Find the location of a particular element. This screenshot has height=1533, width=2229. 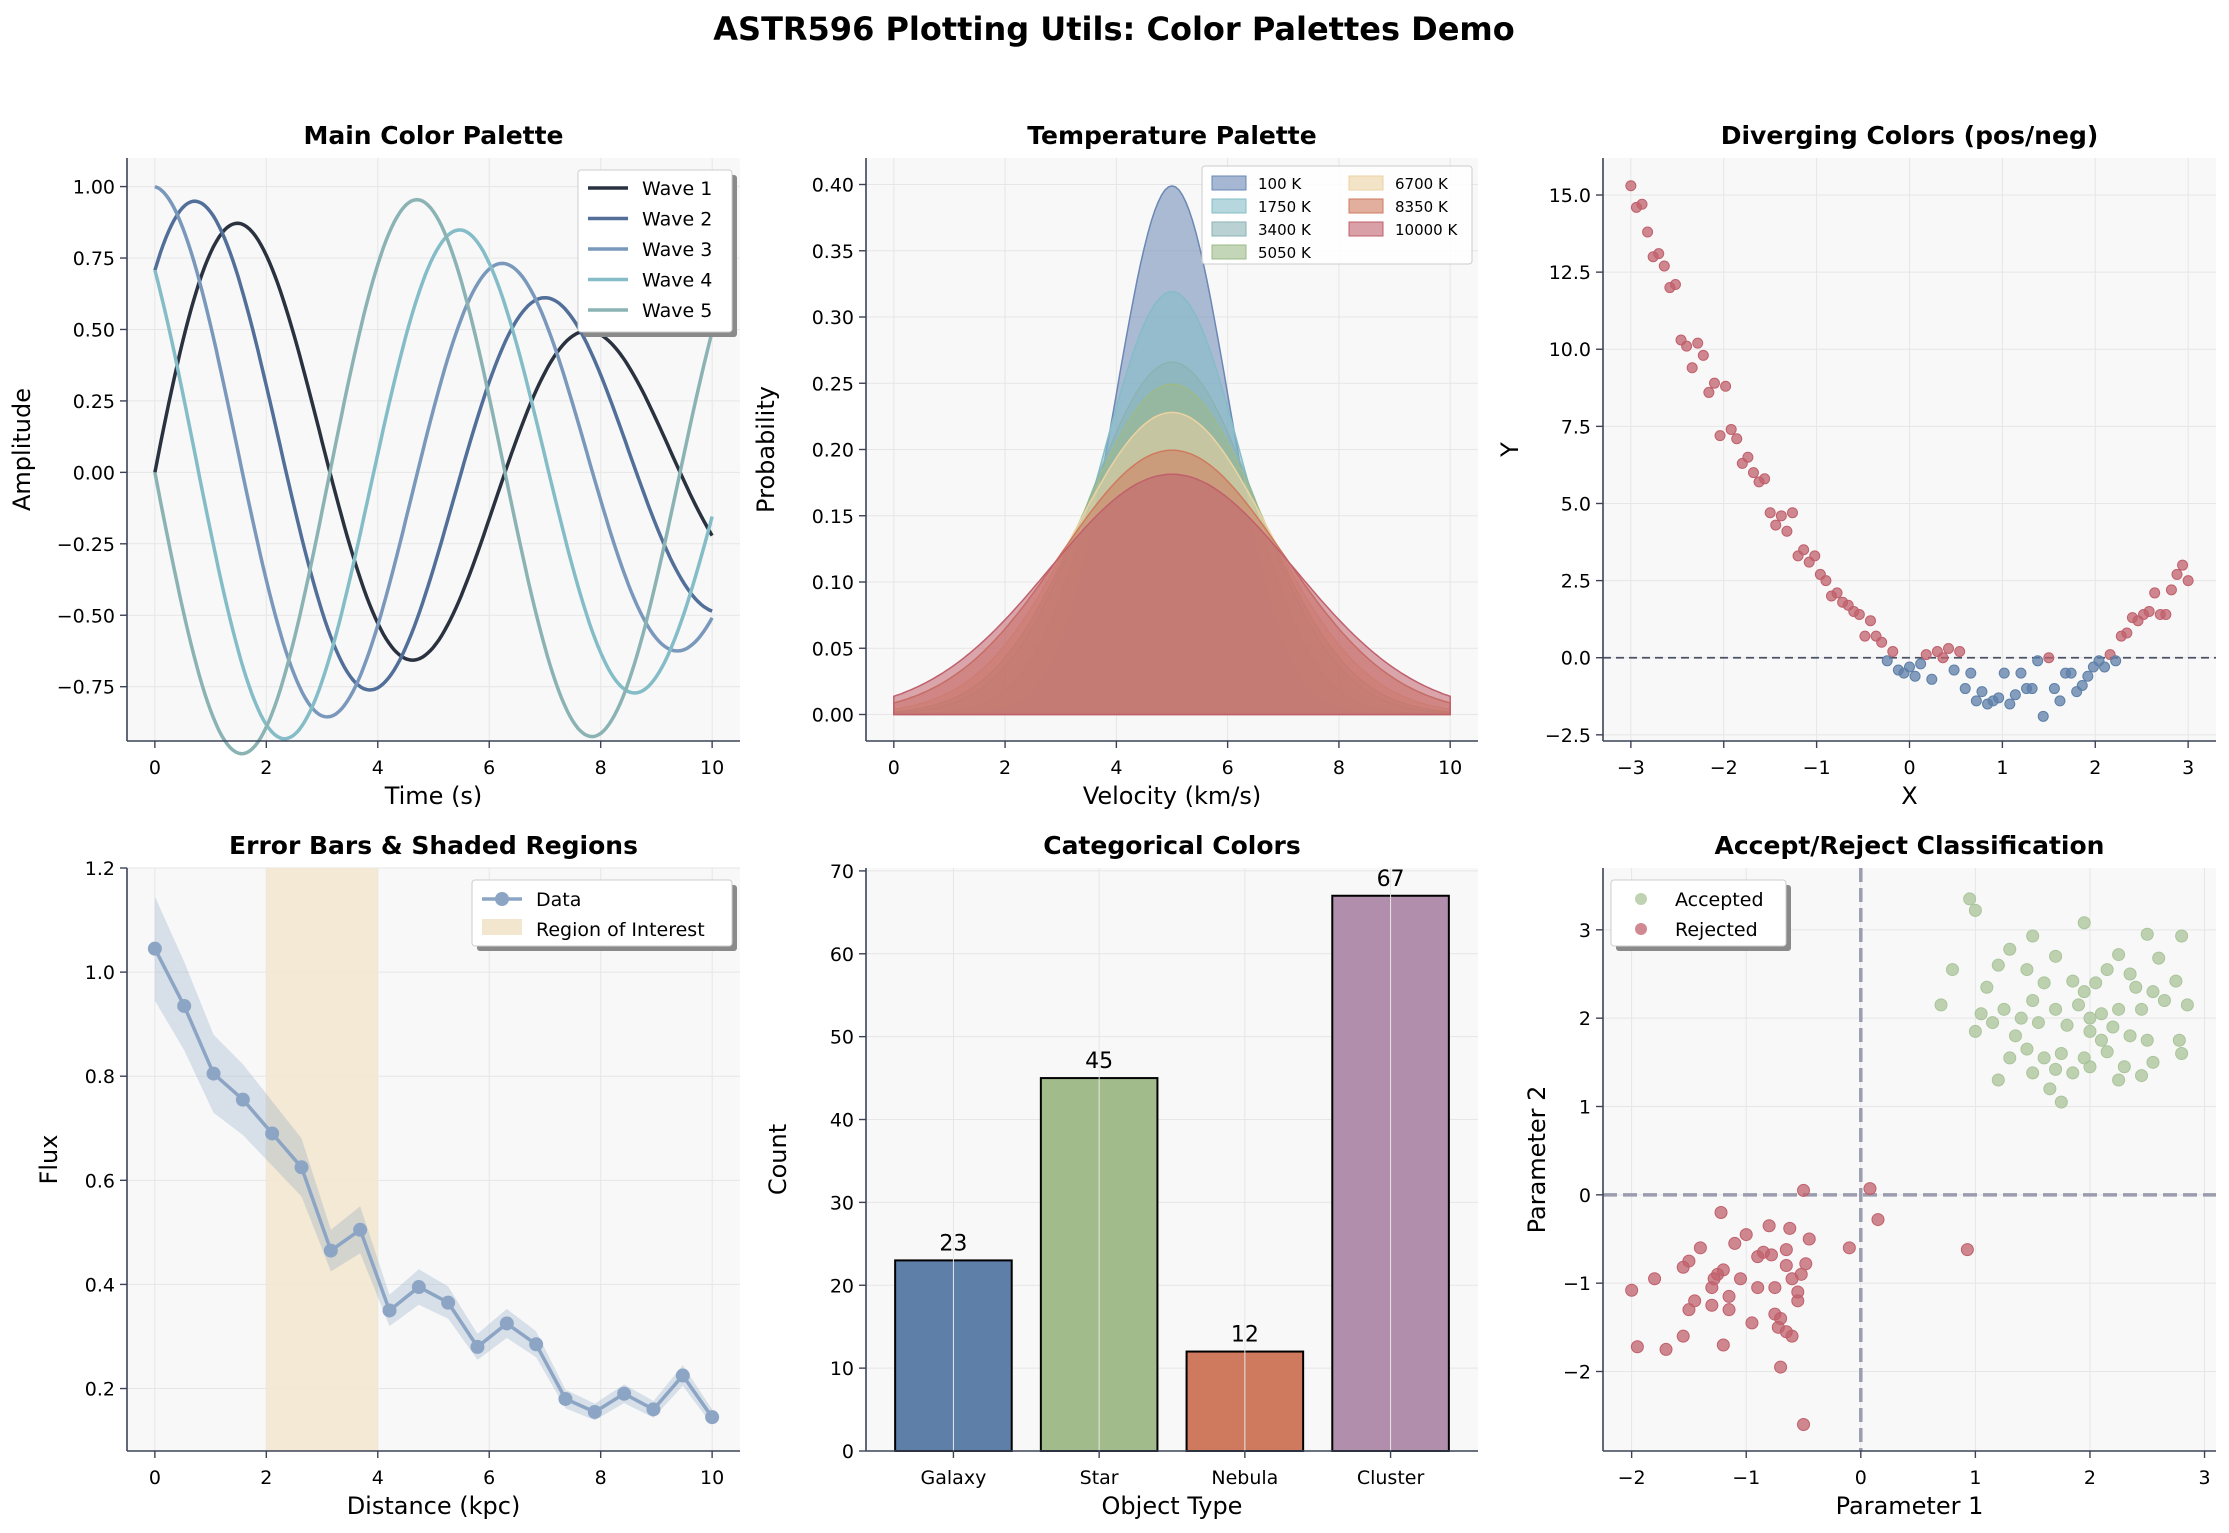

y-tick-label: 0 is located at coordinates (848, 1452).